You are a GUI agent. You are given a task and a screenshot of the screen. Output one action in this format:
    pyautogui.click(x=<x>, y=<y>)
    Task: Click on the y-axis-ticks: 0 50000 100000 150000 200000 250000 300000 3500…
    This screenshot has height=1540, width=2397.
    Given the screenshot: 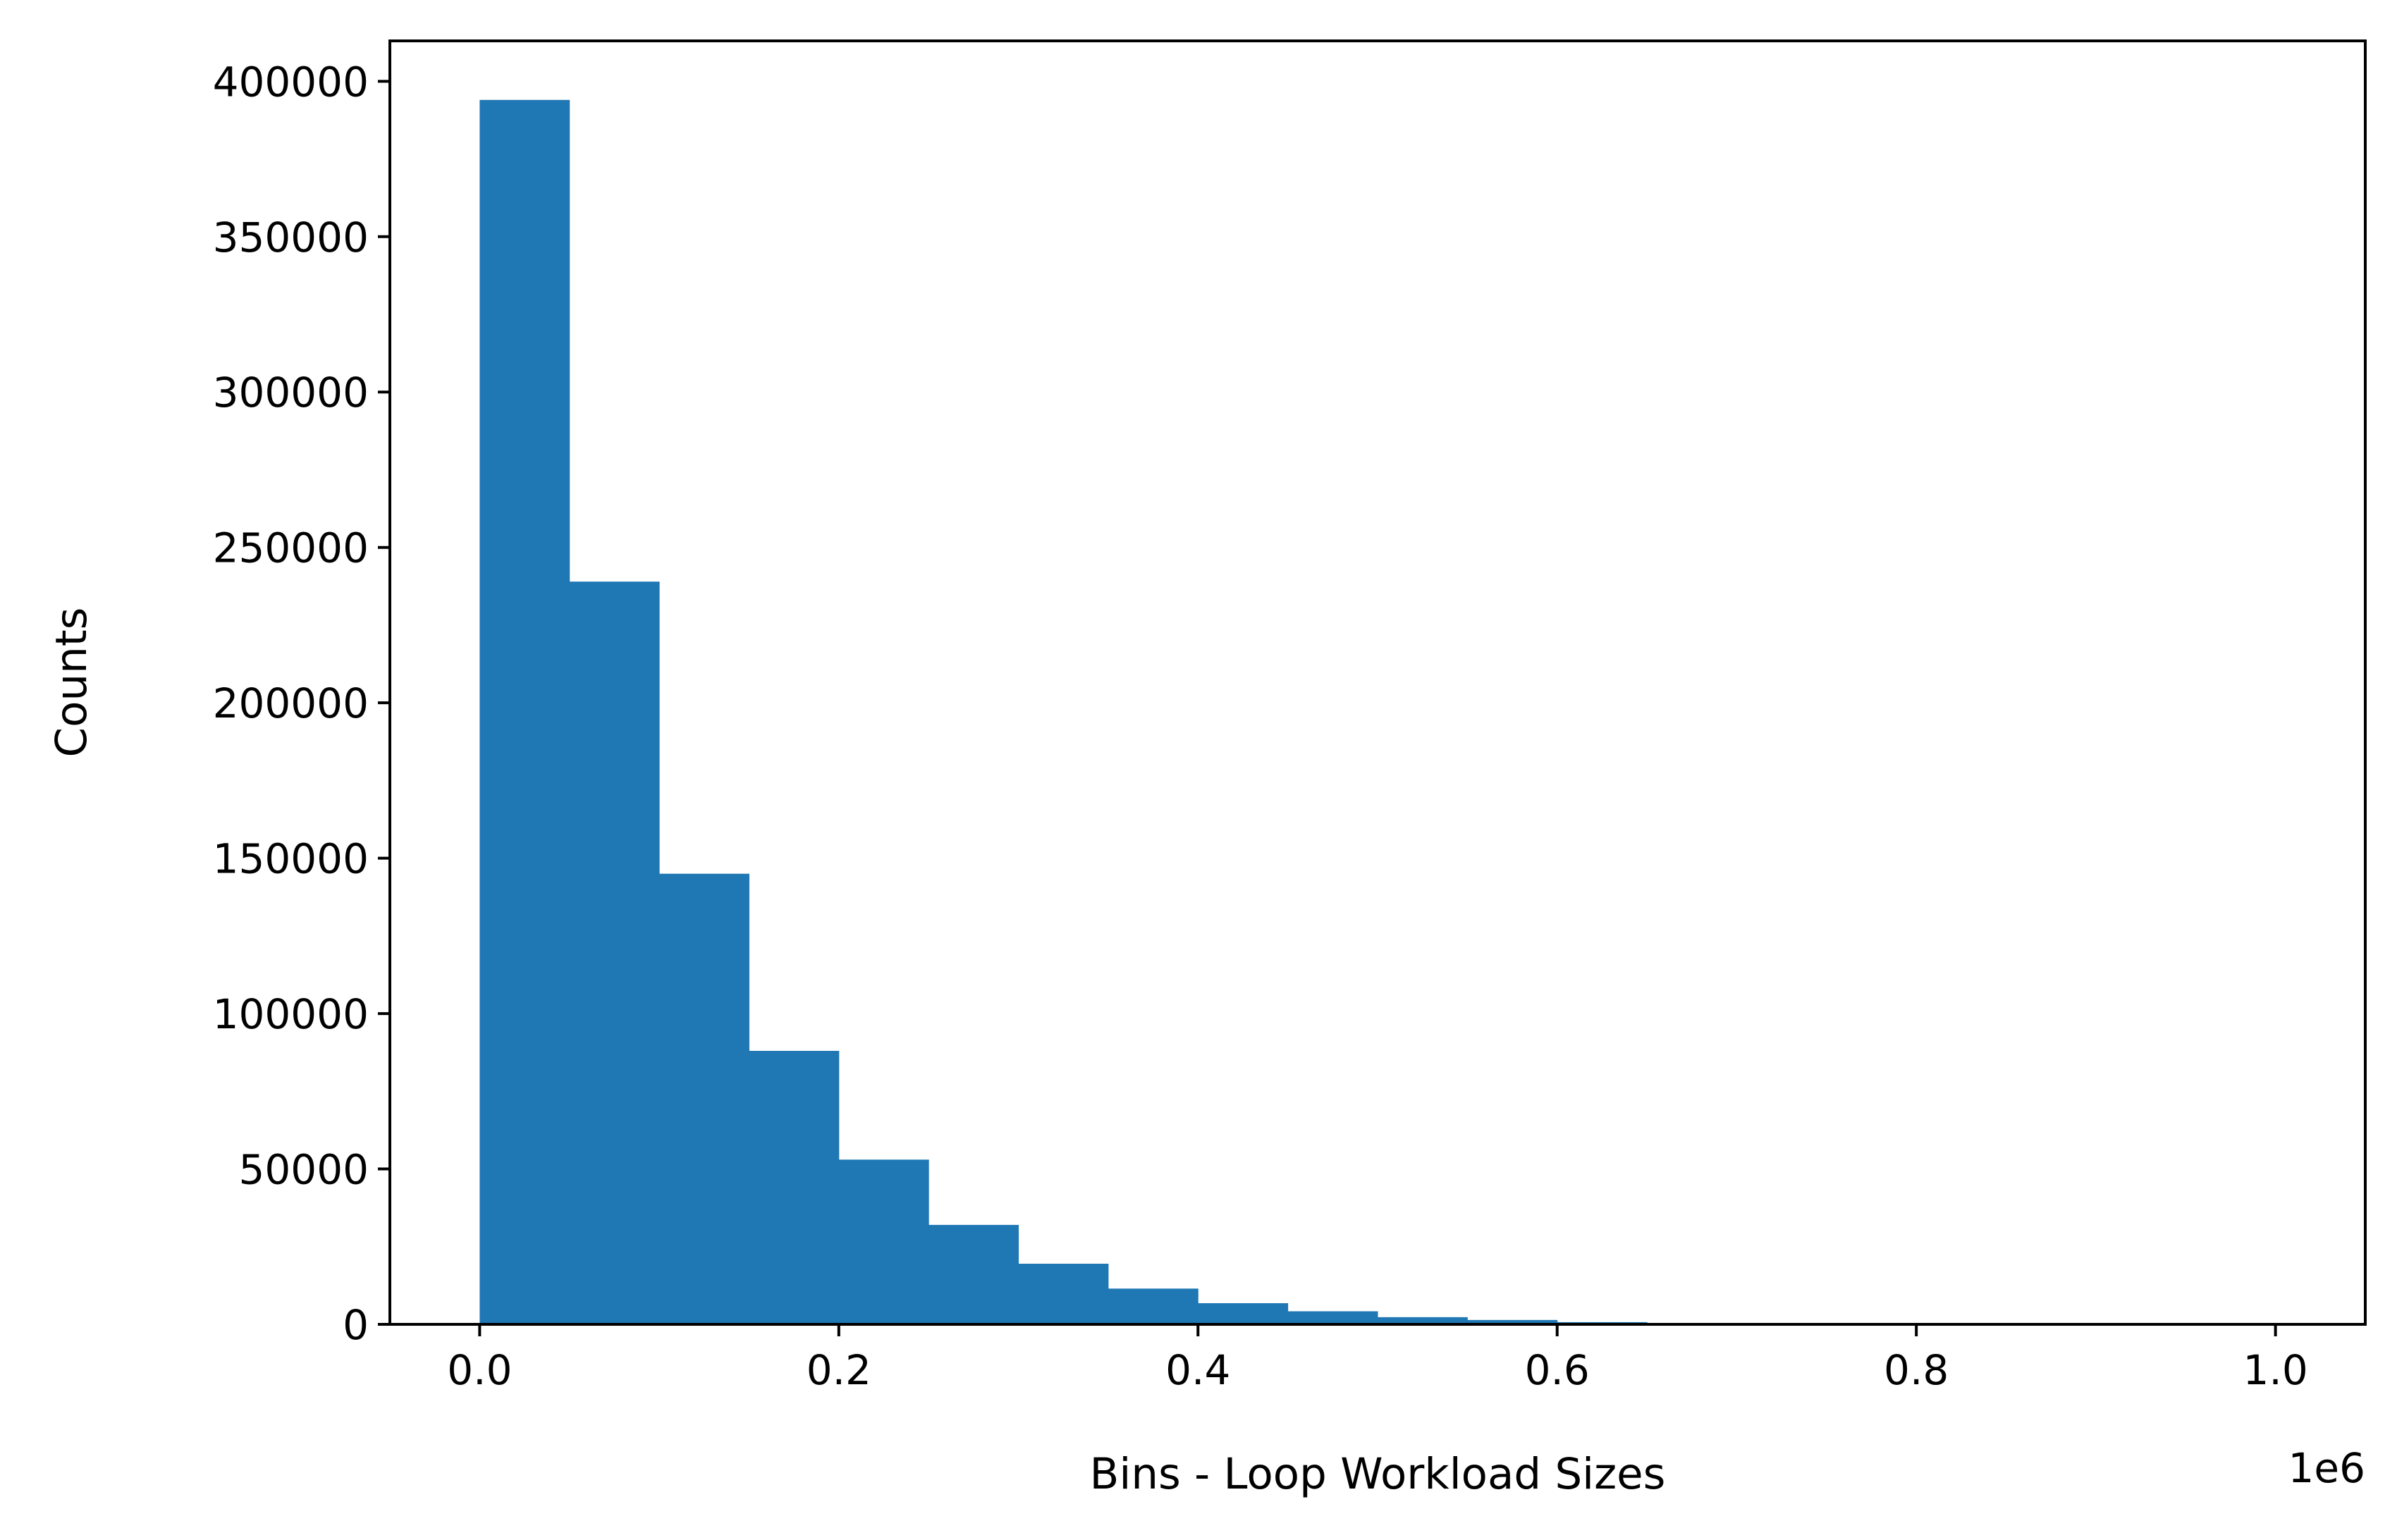 What is the action you would take?
    pyautogui.click(x=301, y=703)
    